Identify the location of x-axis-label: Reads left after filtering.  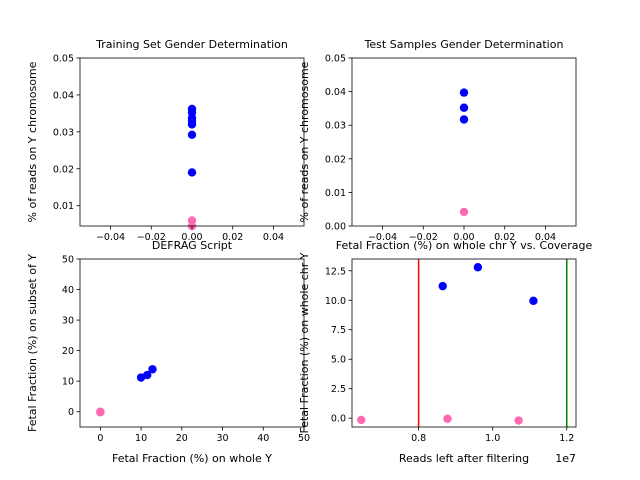
(464, 458).